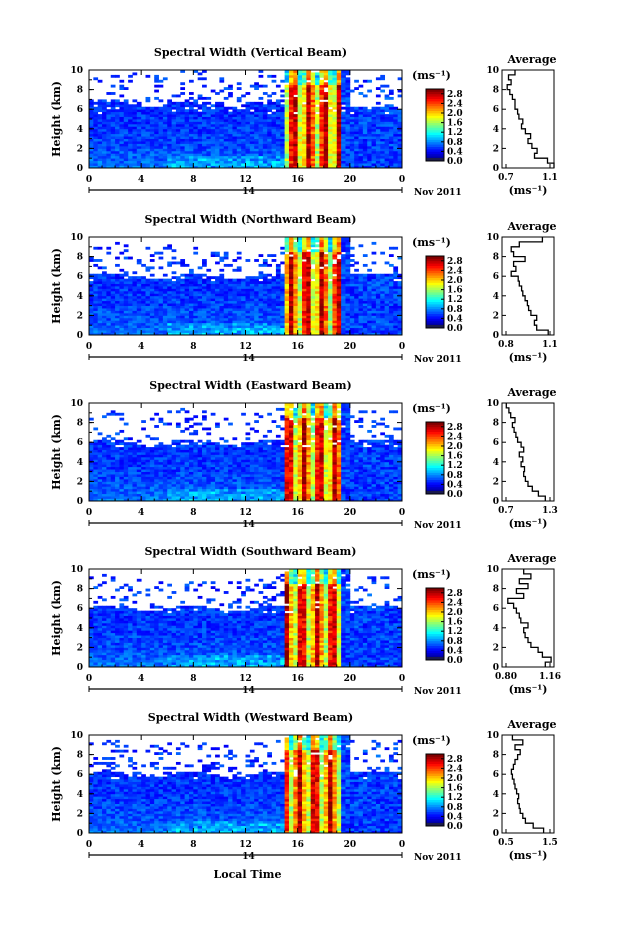 Image resolution: width=624 pixels, height=929 pixels. What do you see at coordinates (250, 52) in the screenshot?
I see `panel-title: Spectral Width (Vertical Beam)` at bounding box center [250, 52].